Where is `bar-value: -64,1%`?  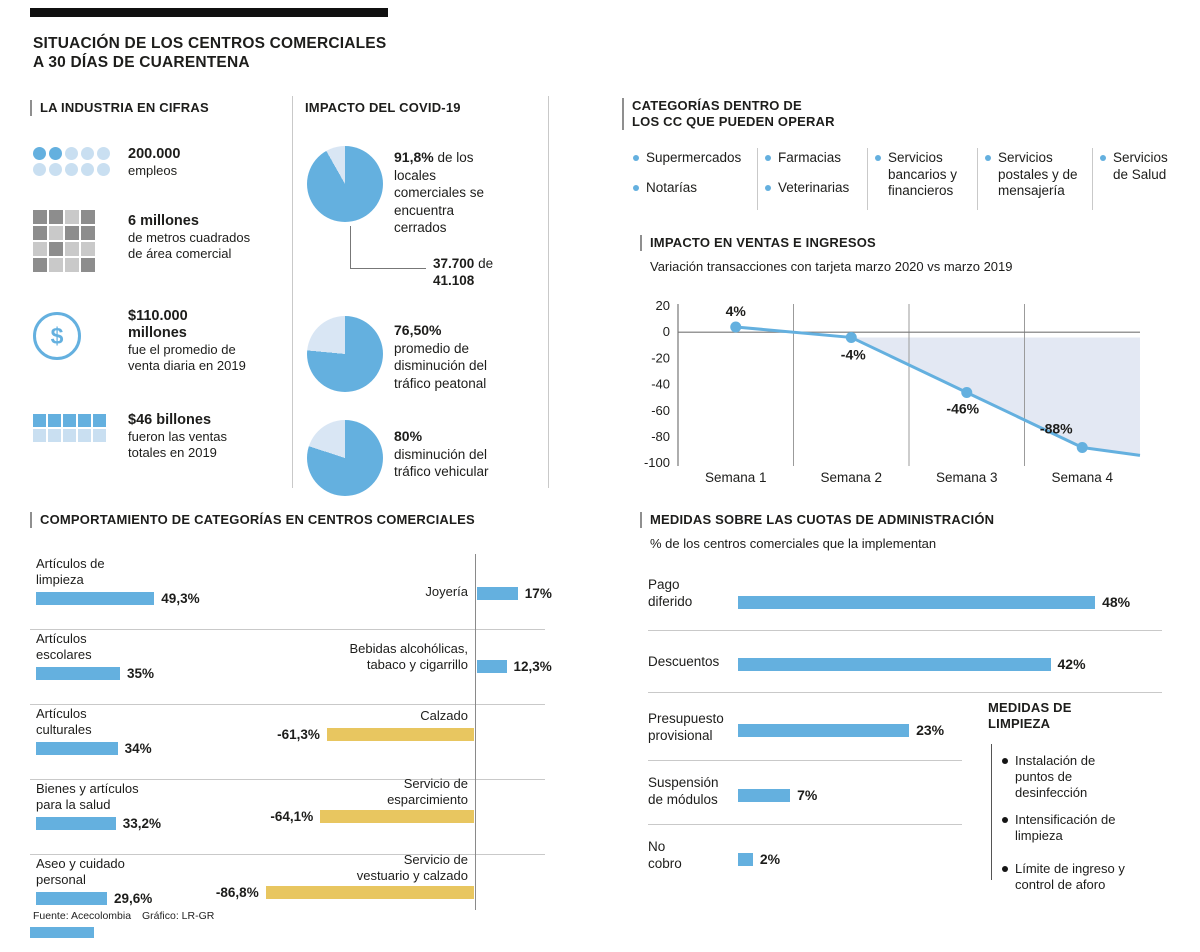
bar-value: -64,1% is located at coordinates (292, 816).